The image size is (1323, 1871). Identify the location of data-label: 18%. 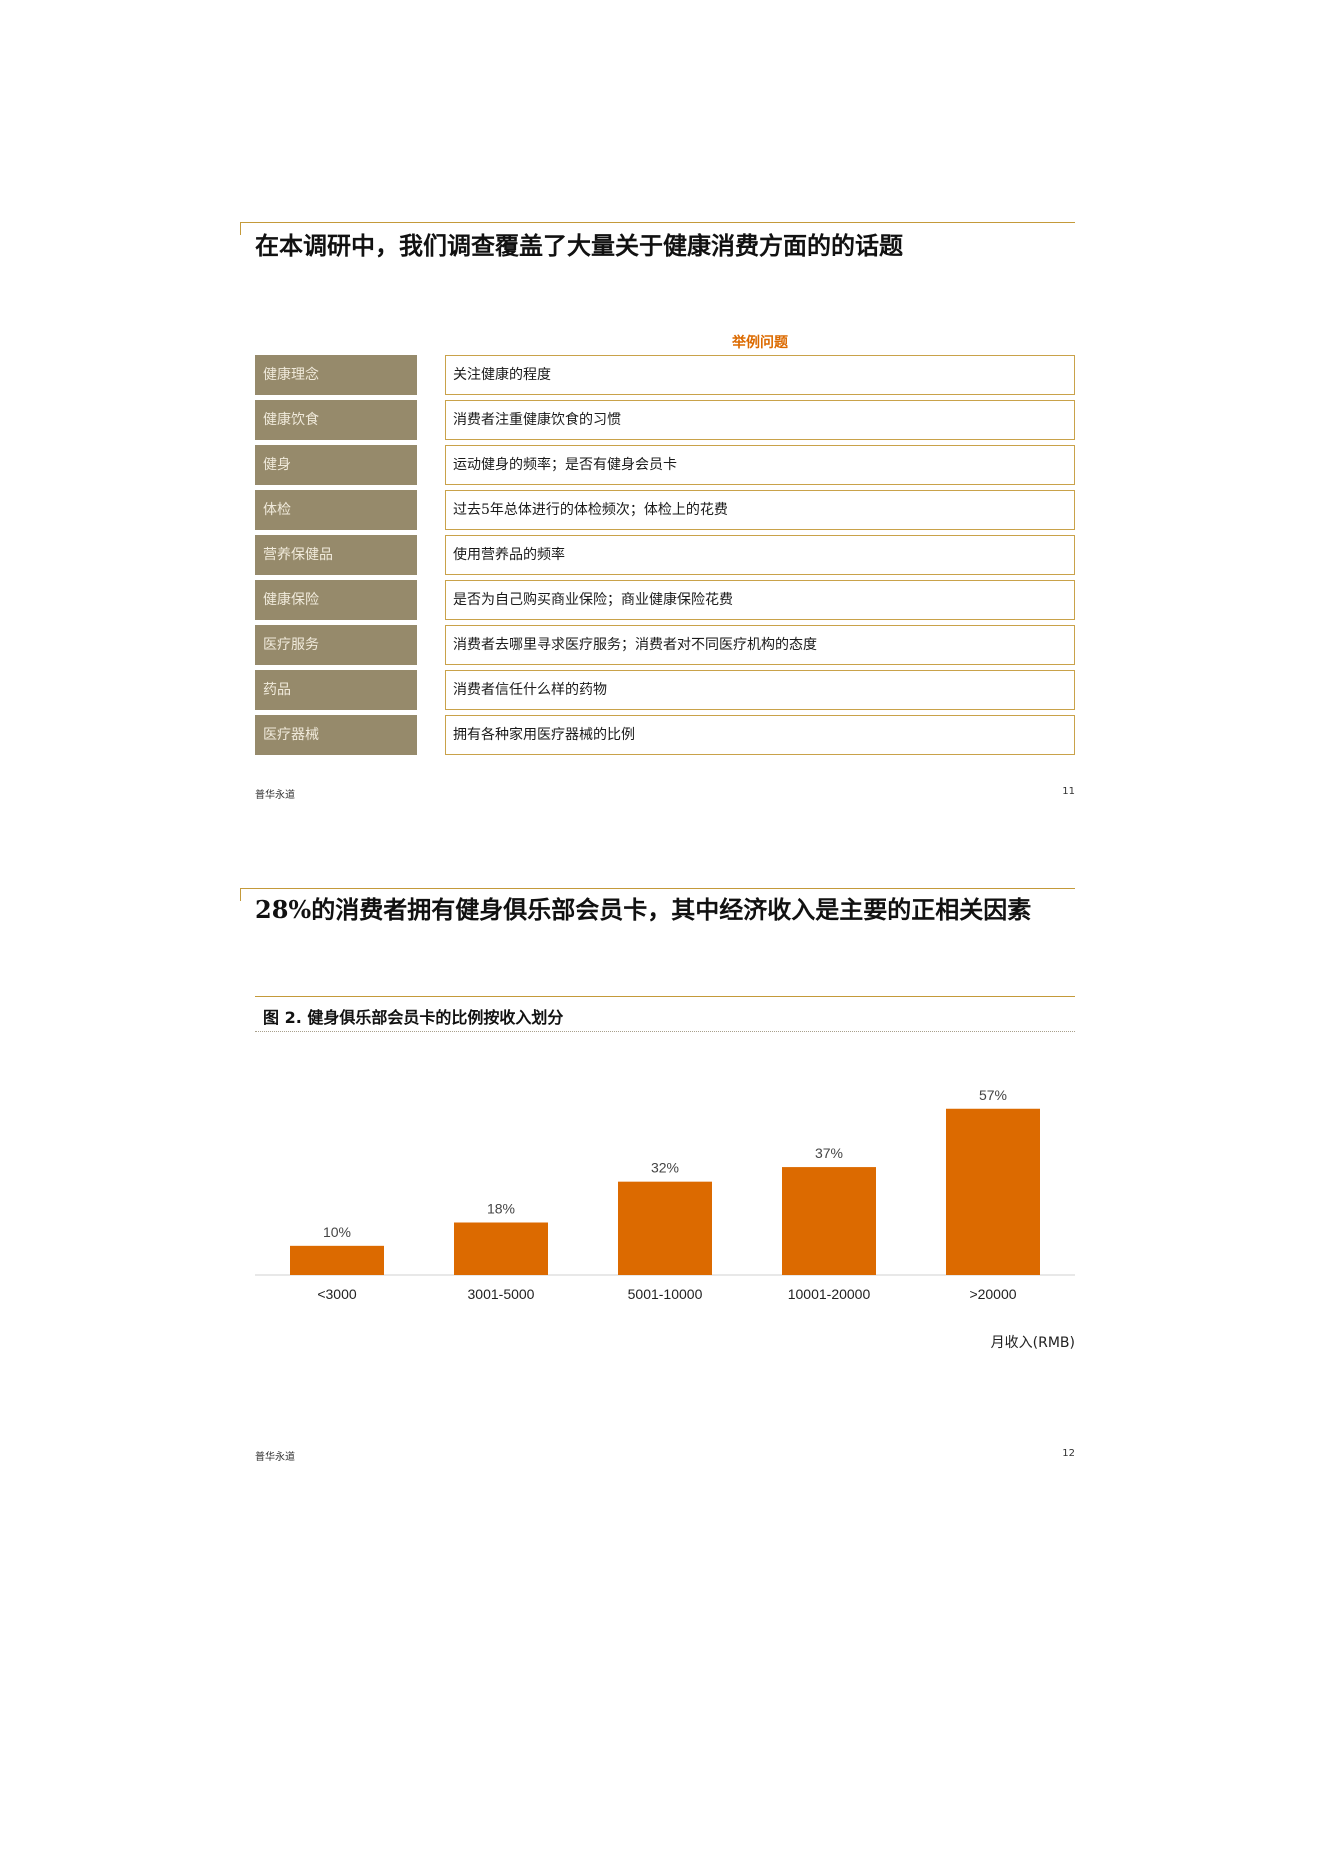
(501, 1209).